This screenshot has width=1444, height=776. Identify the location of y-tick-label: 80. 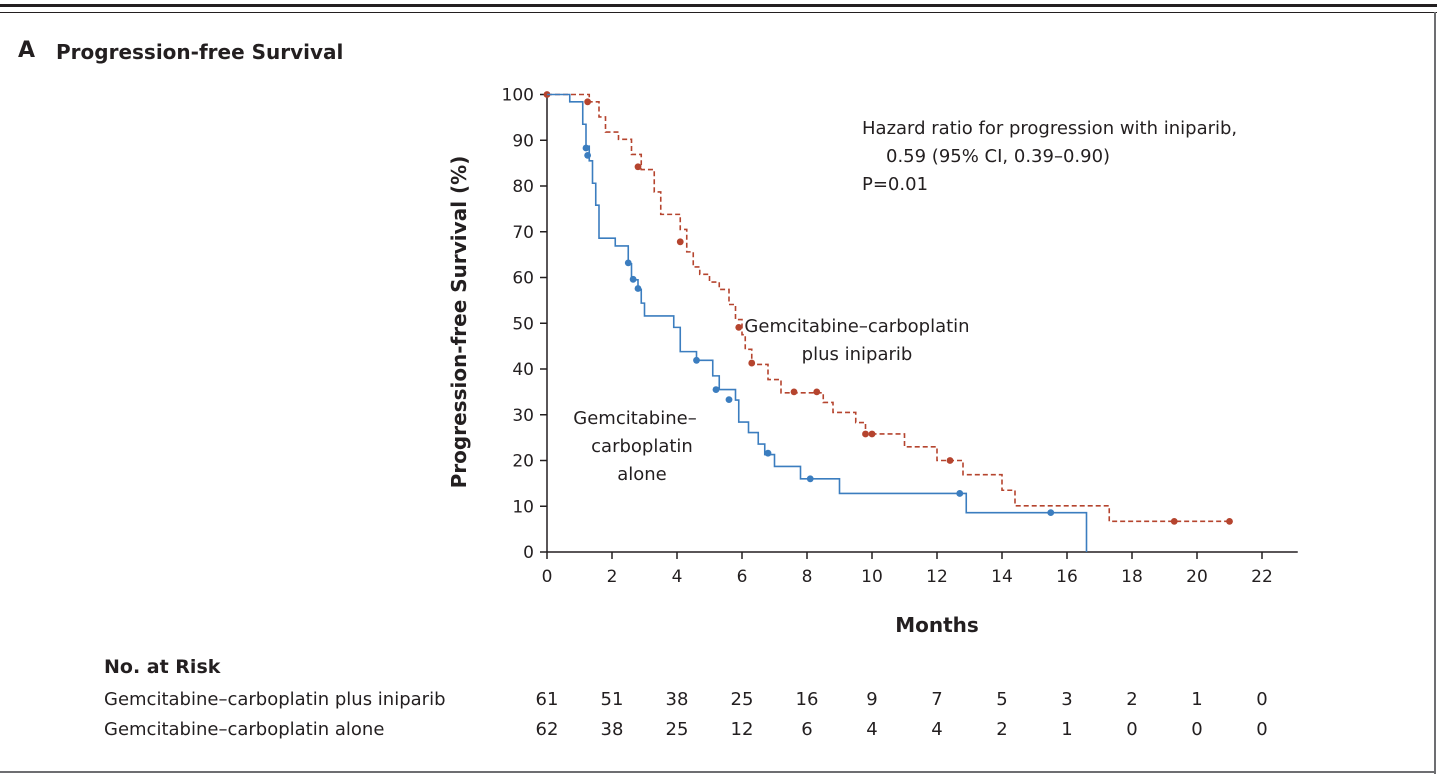
(523, 187).